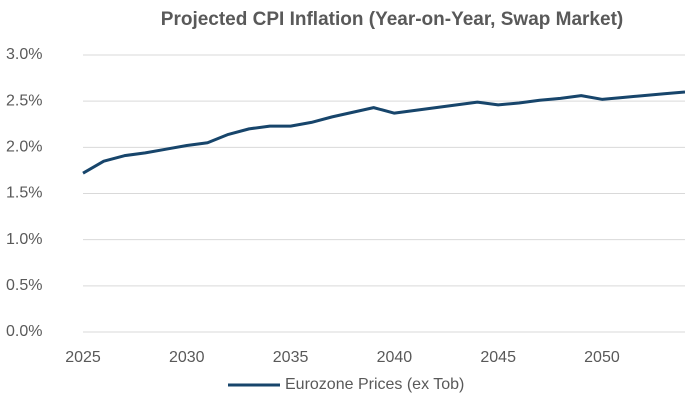 This screenshot has width=685, height=407. What do you see at coordinates (83, 357) in the screenshot?
I see `x-tick-label: 2025` at bounding box center [83, 357].